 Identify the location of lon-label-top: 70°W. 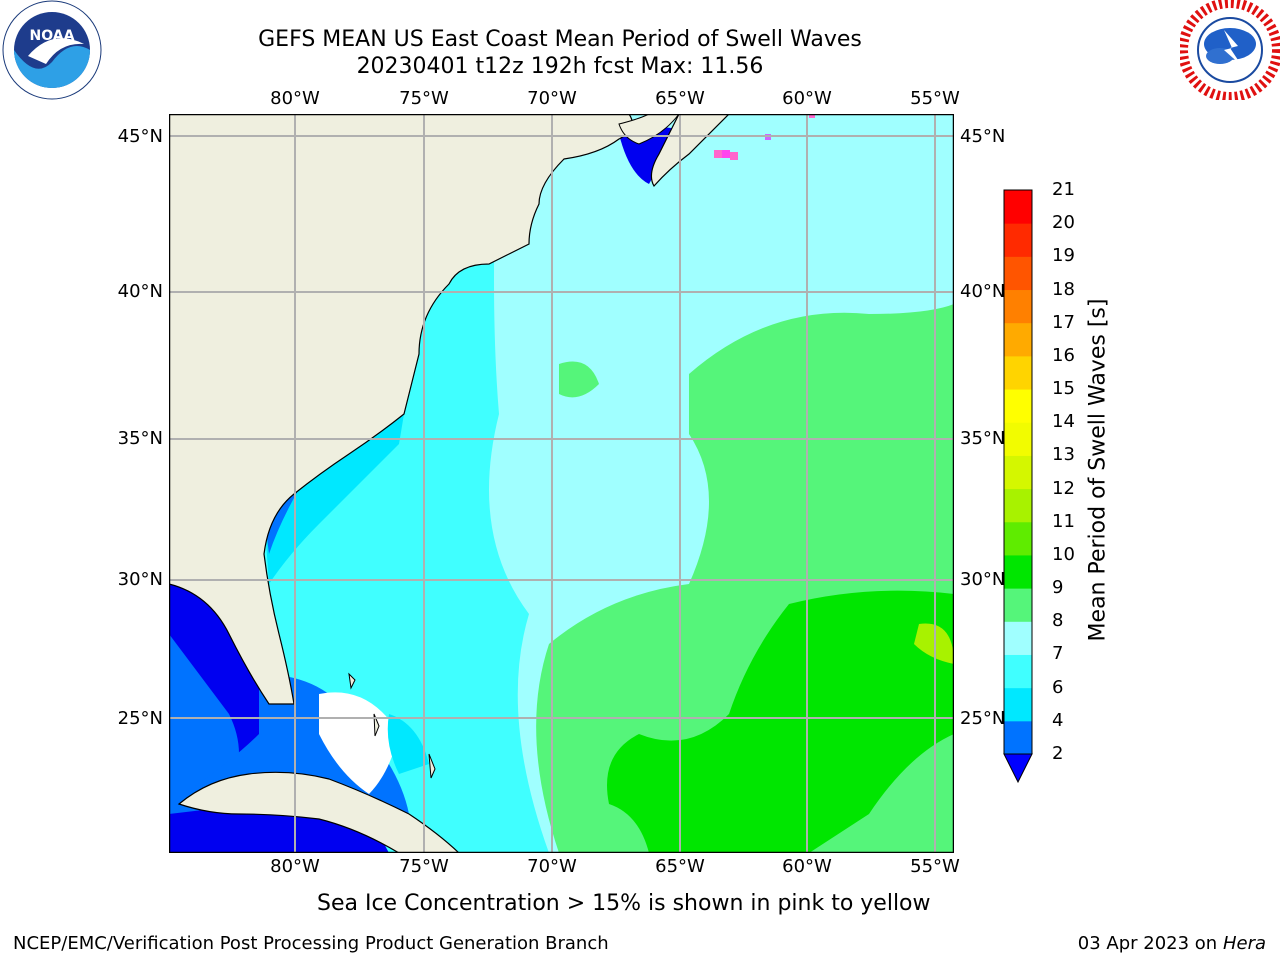
(552, 98).